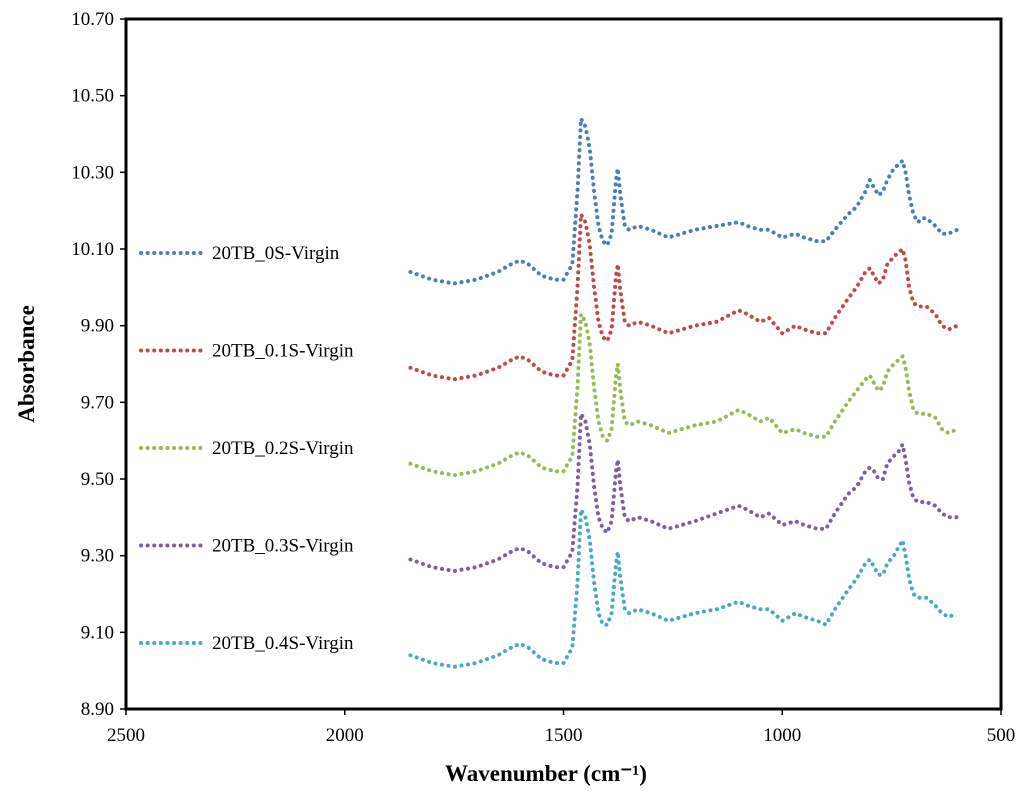 Image resolution: width=1031 pixels, height=791 pixels. Describe the element at coordinates (276, 253) in the screenshot. I see `legend-label-1: 20TB_0S-Virgin` at that location.